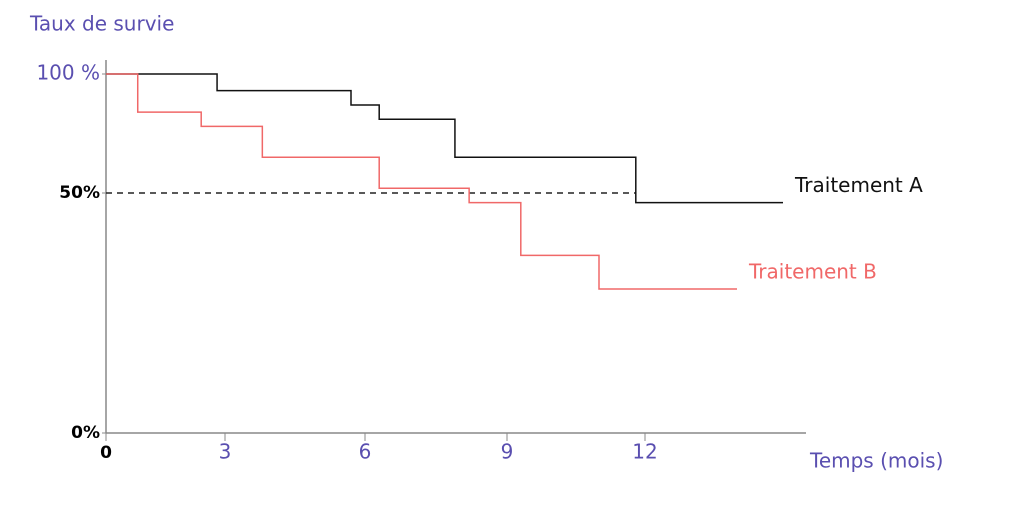  I want to click on y-tick-label: 100 %, so click(68, 73).